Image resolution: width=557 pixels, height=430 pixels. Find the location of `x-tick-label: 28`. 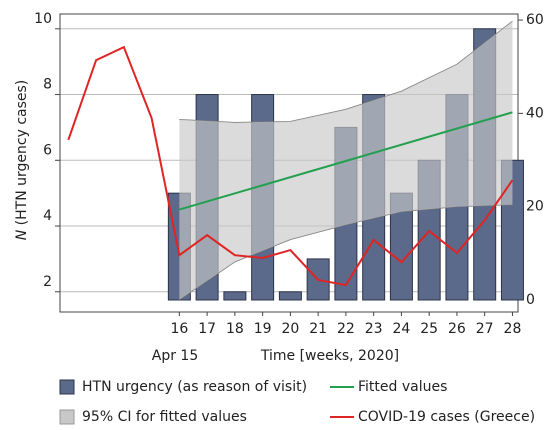

x-tick-label: 28 is located at coordinates (513, 329).